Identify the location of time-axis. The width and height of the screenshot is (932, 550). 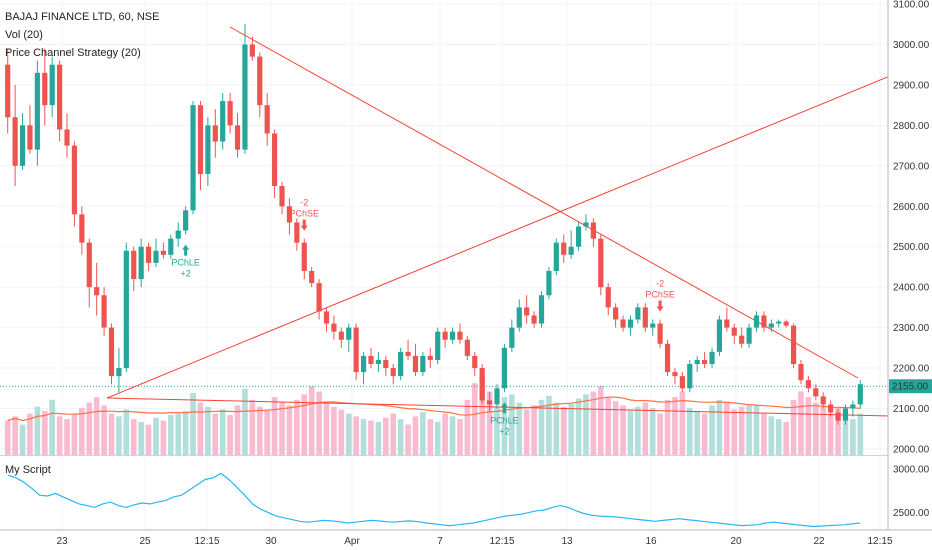
(466, 540).